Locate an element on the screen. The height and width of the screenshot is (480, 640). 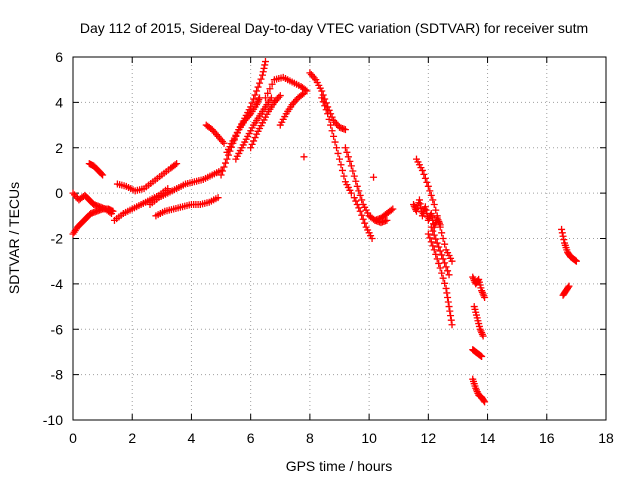
y-tick-label: -8 is located at coordinates (57, 375).